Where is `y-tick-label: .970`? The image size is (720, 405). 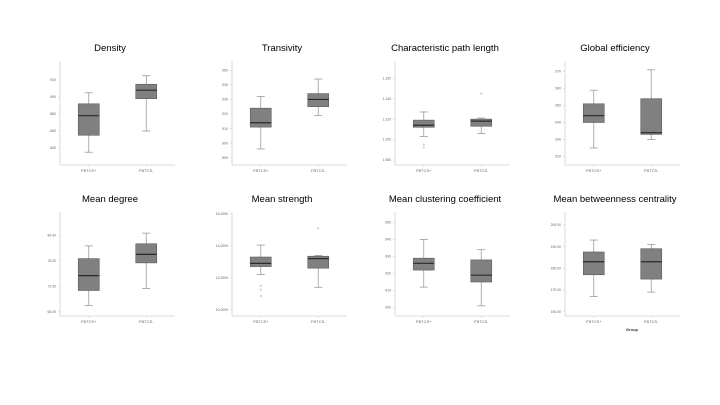 y-tick-label: .970 is located at coordinates (557, 72).